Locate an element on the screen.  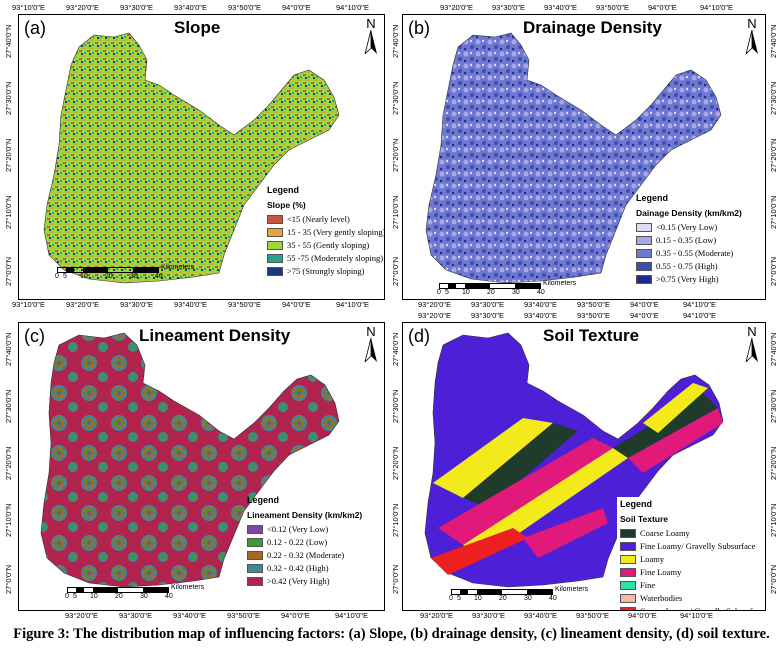
legend-label: Fine Loamy is located at coordinates (661, 572).